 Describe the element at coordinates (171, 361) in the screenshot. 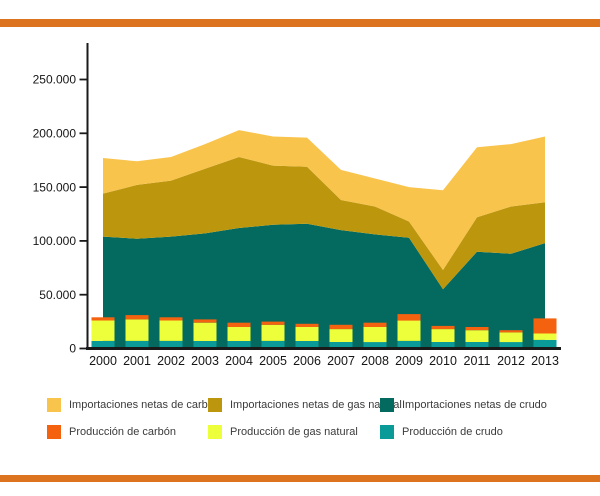

I see `x-axis-year-label: 2002` at that location.